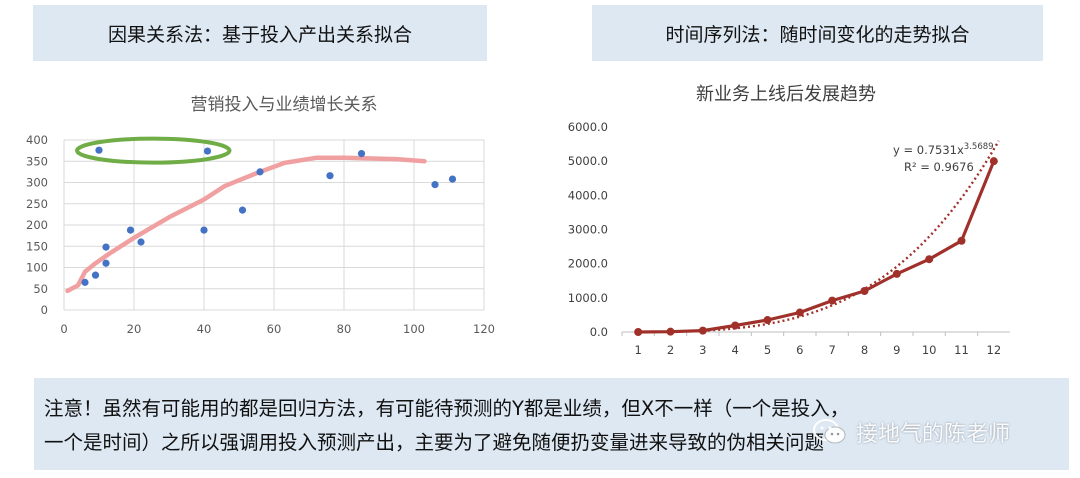  What do you see at coordinates (260, 33) in the screenshot?
I see `left-section-header: 因果关系法：基于投入产出关系拟合` at bounding box center [260, 33].